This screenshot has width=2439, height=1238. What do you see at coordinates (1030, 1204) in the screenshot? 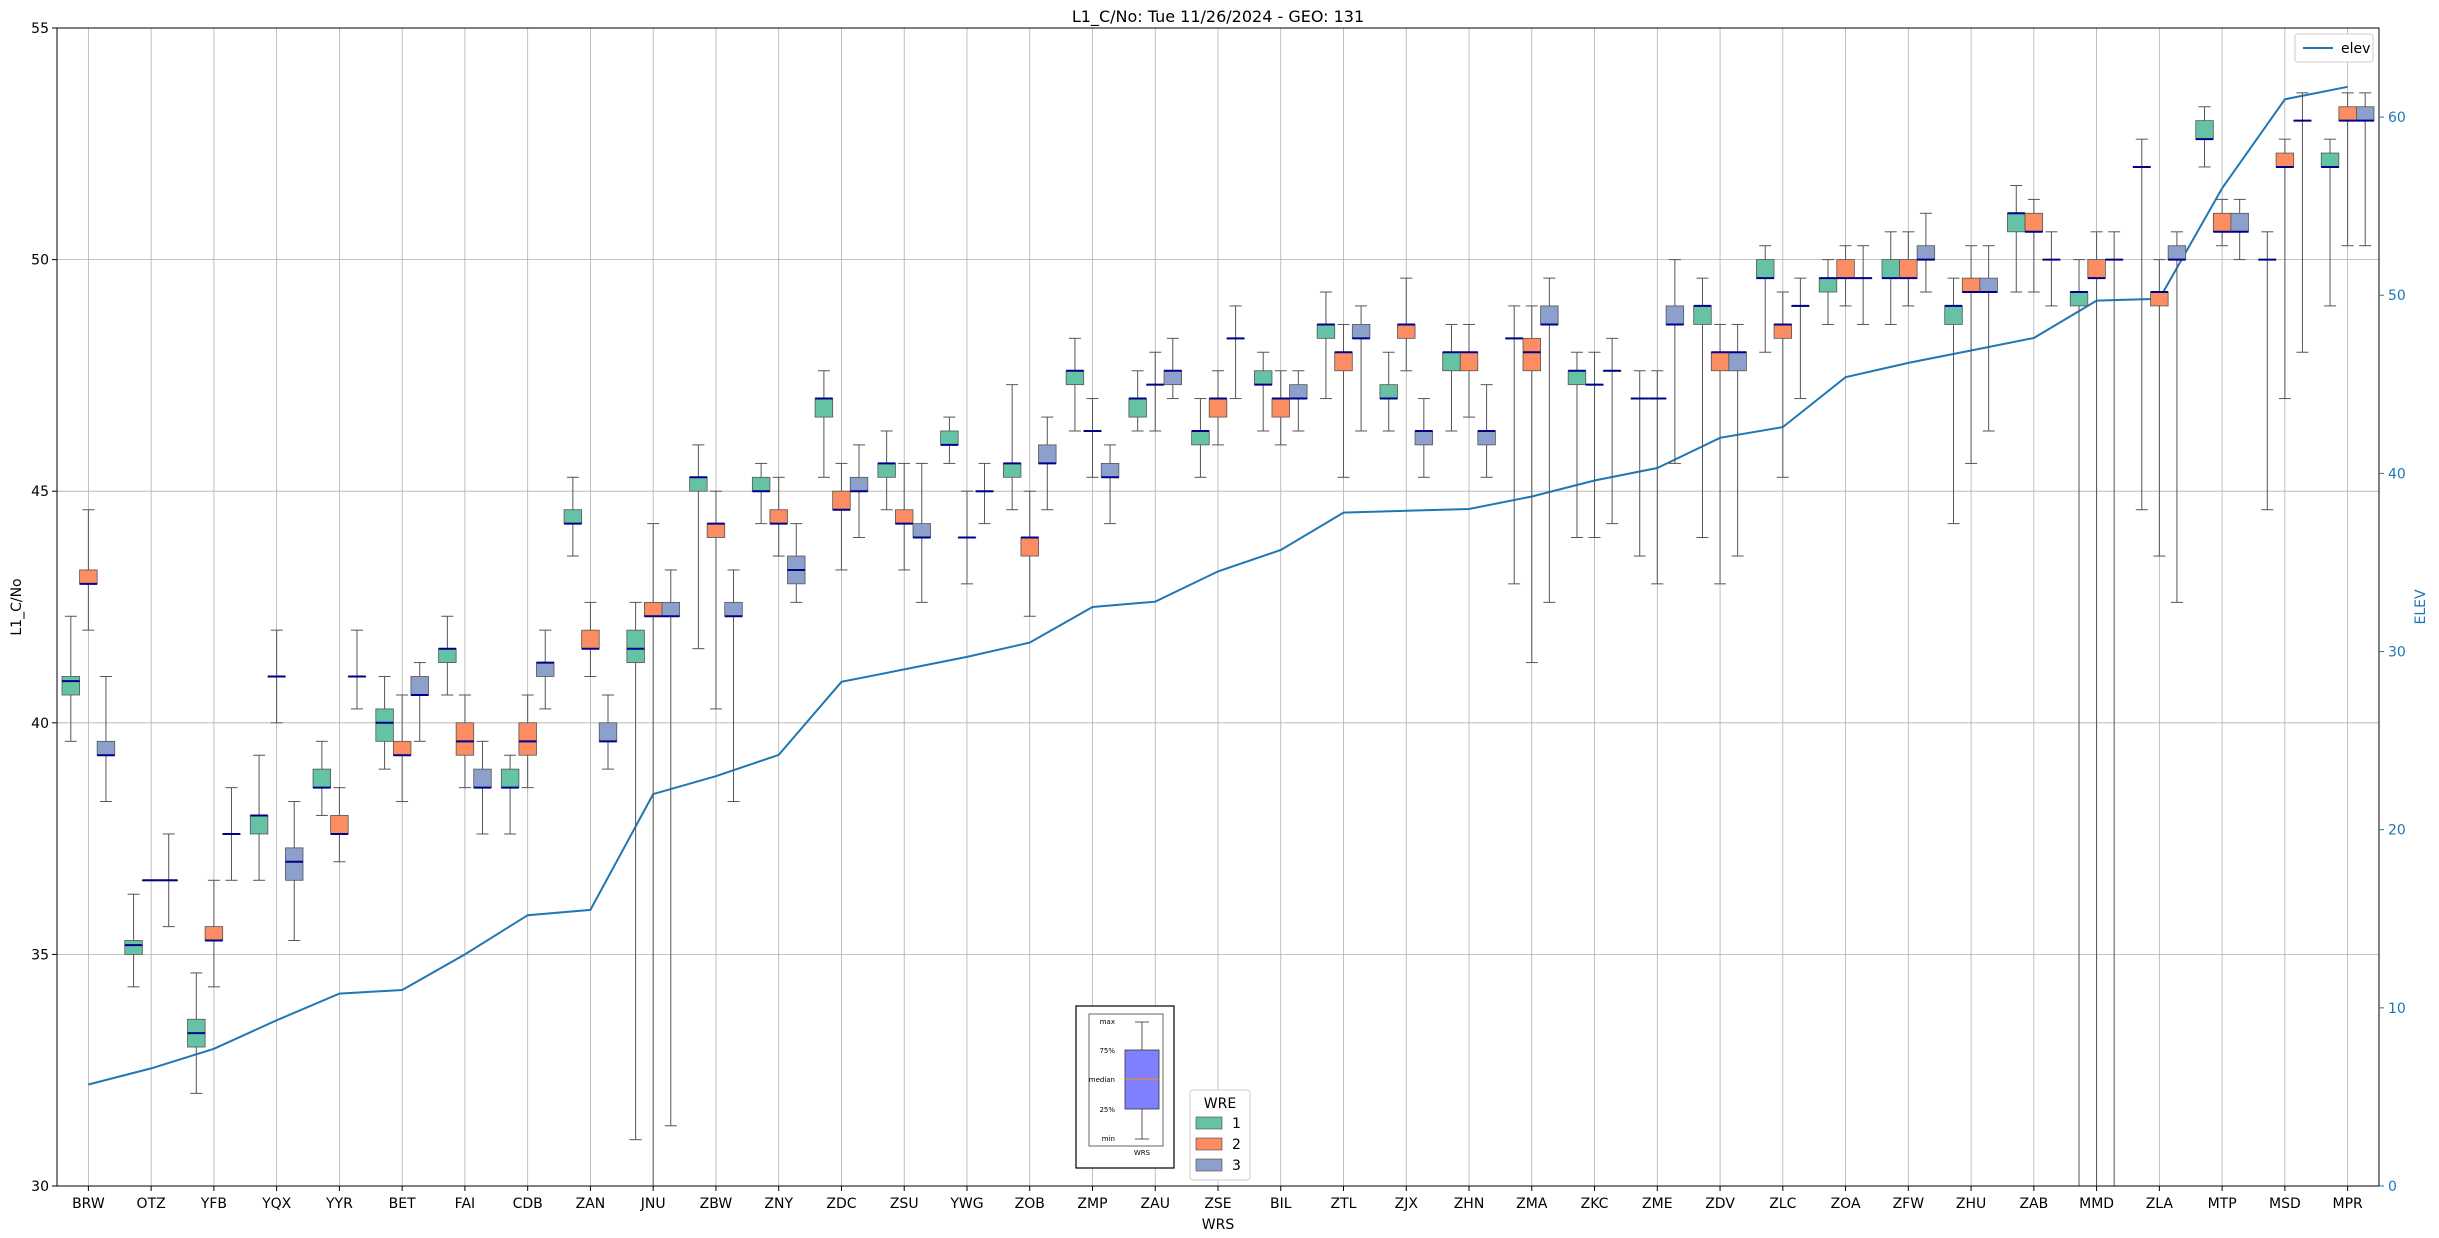
I see `x-tick-label: ZOB` at bounding box center [1030, 1204].